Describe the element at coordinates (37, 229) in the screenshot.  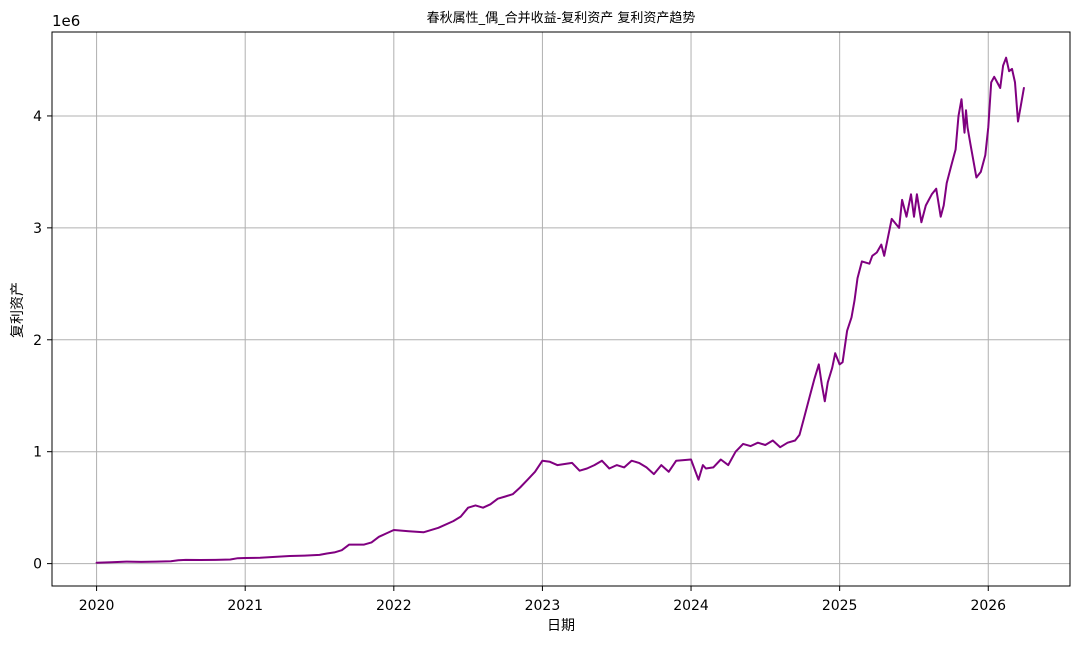
I see `y-tick-label: 3` at that location.